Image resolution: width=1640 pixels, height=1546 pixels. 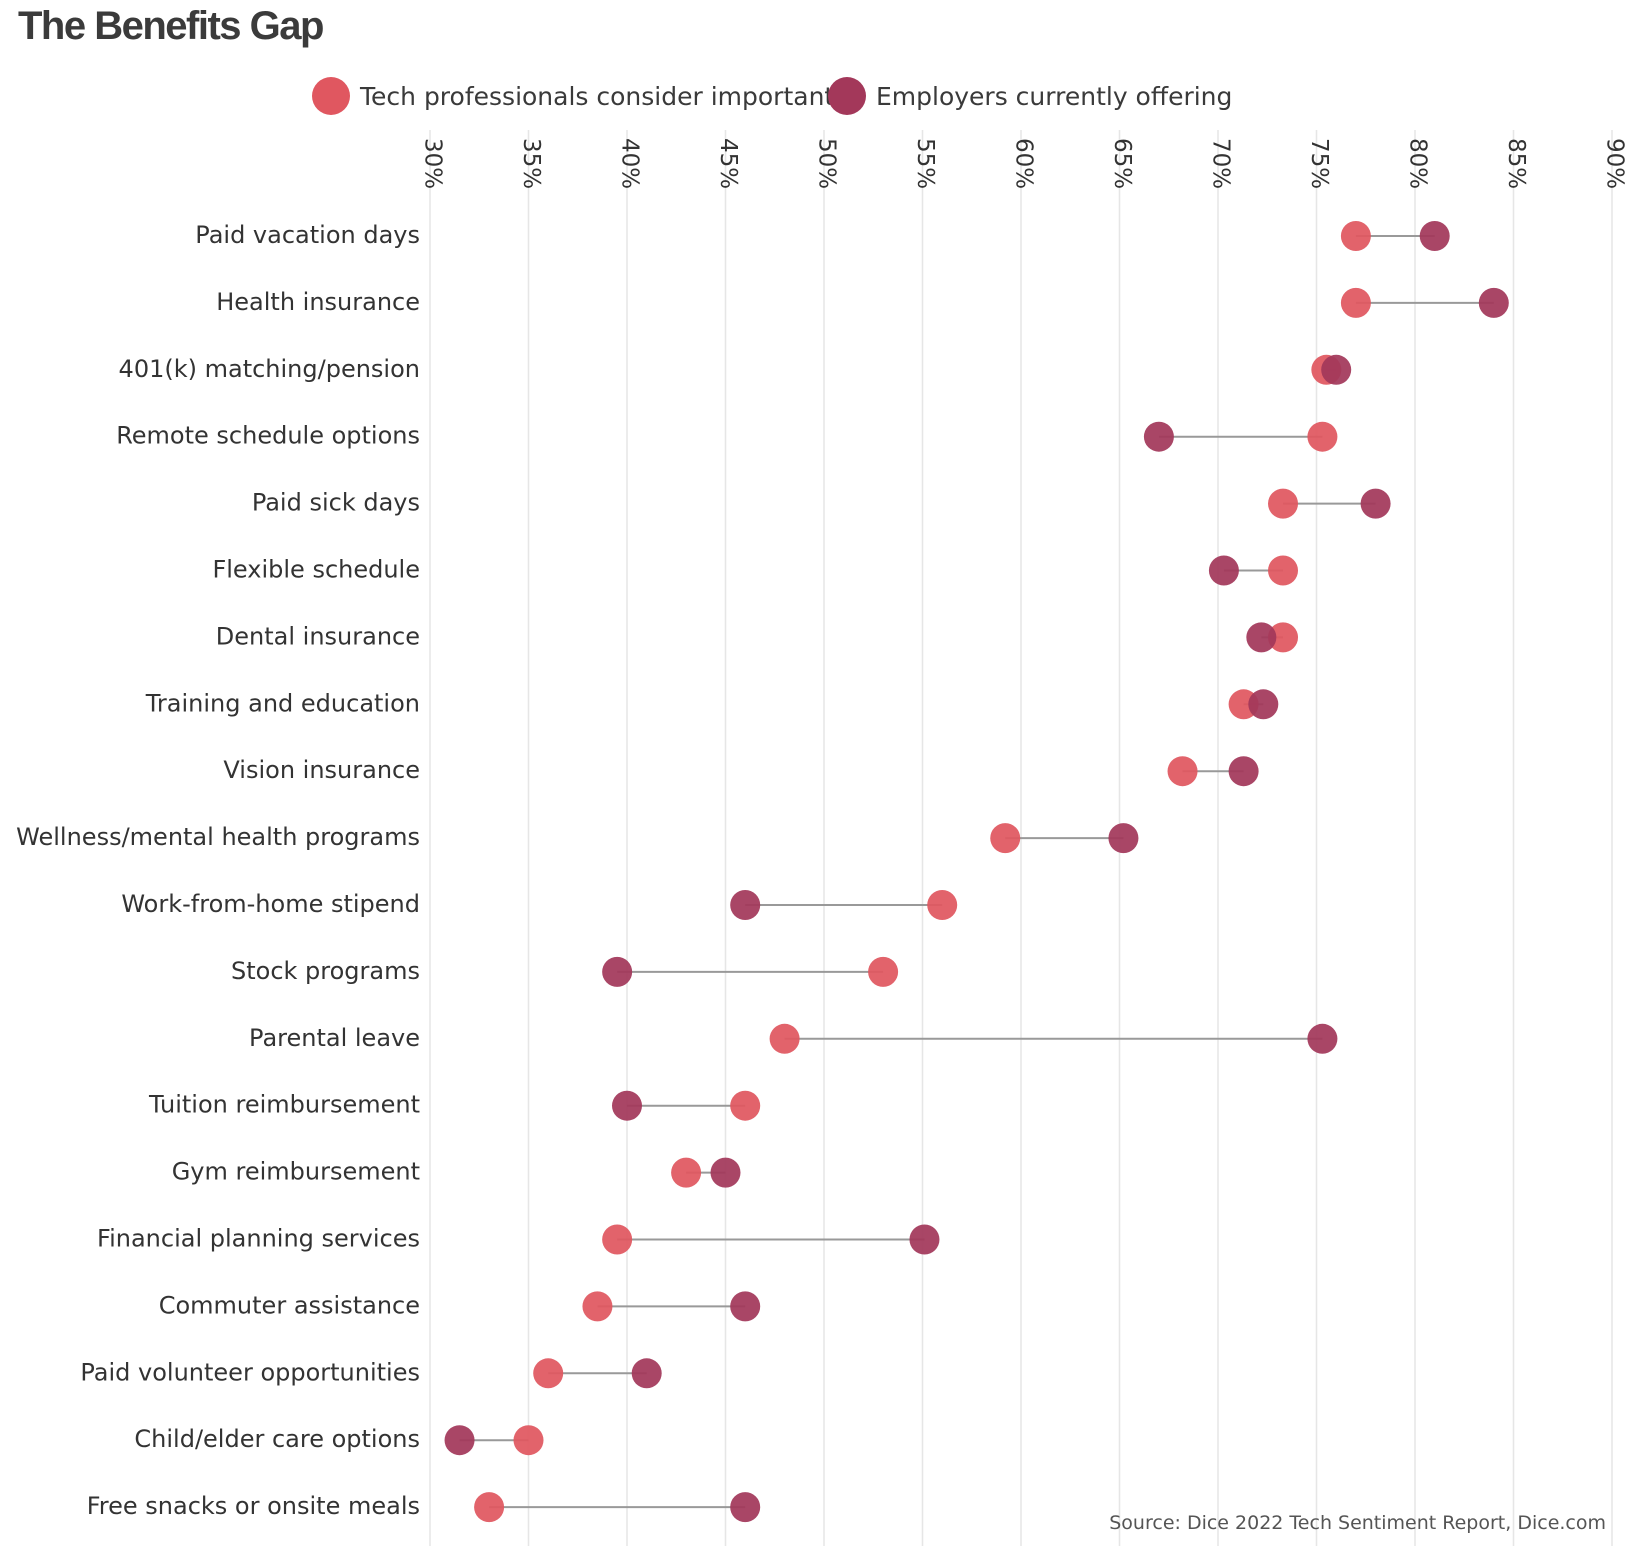 I want to click on category-label: Remote schedule options, so click(x=268, y=436).